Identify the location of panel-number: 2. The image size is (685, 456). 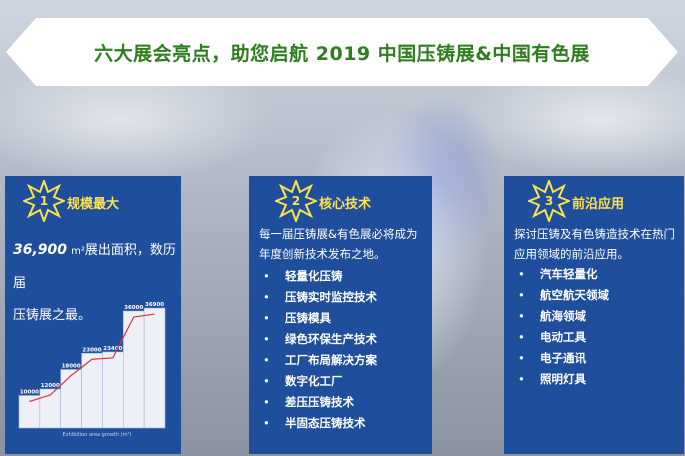
(296, 201).